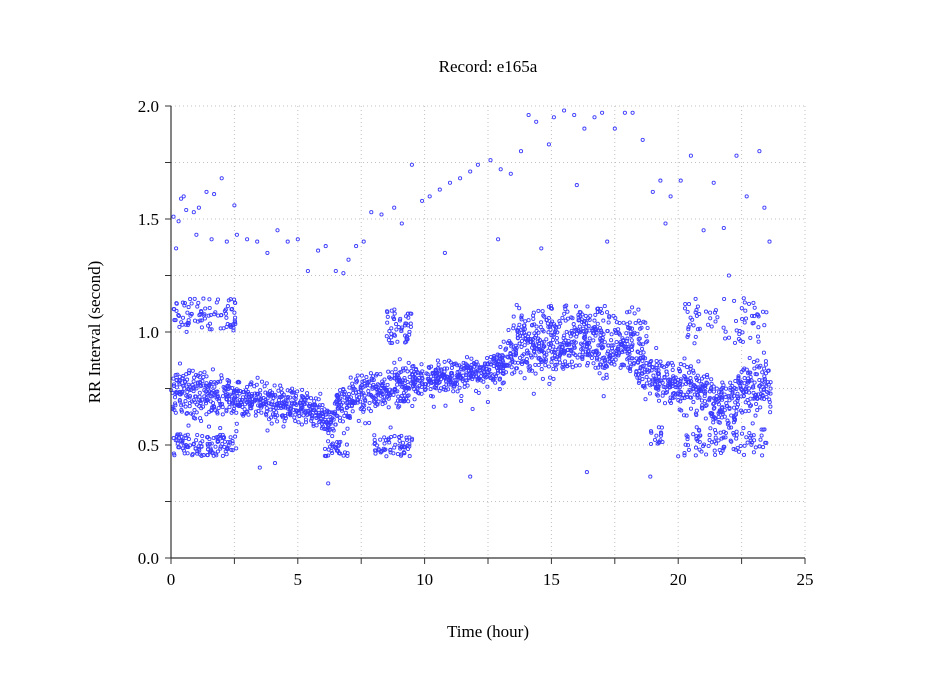 The height and width of the screenshot is (697, 949). What do you see at coordinates (148, 445) in the screenshot?
I see `y-tick-label: 0.5` at bounding box center [148, 445].